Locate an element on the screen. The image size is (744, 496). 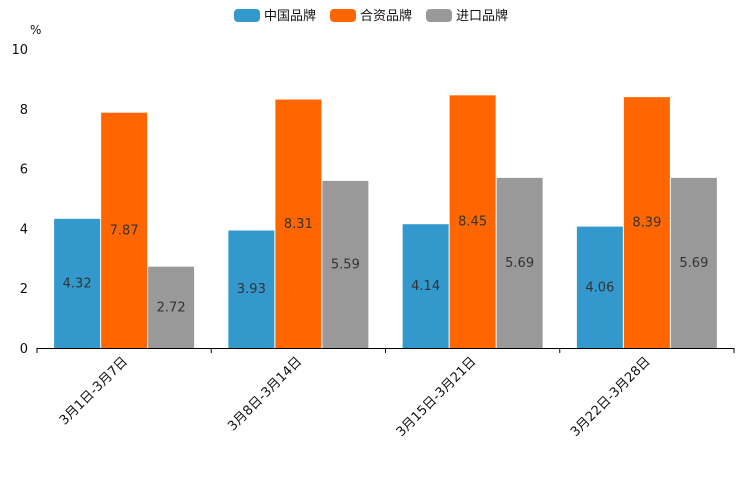
legend-item: 合资品牌 is located at coordinates (371, 16).